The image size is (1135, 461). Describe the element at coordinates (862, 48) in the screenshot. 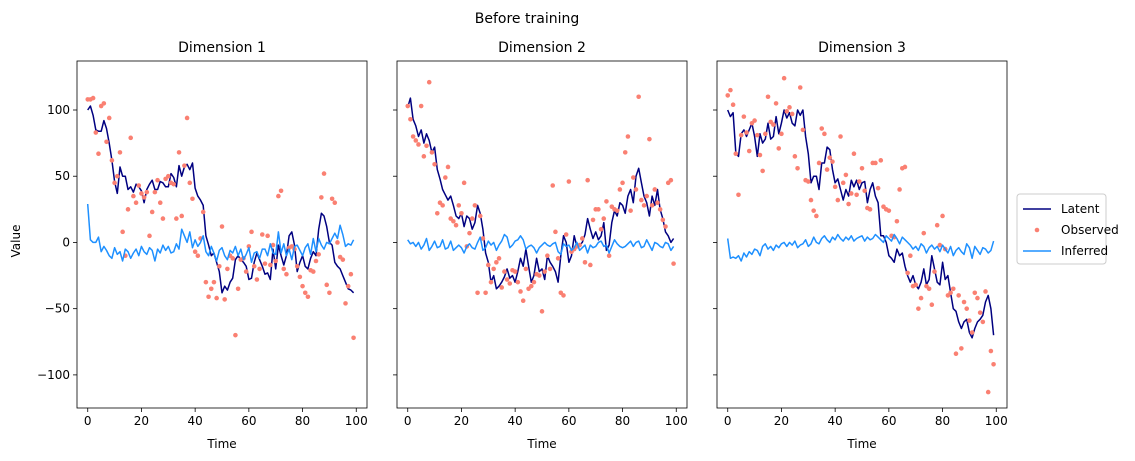

I see `subplot-title: Dimension 3` at that location.